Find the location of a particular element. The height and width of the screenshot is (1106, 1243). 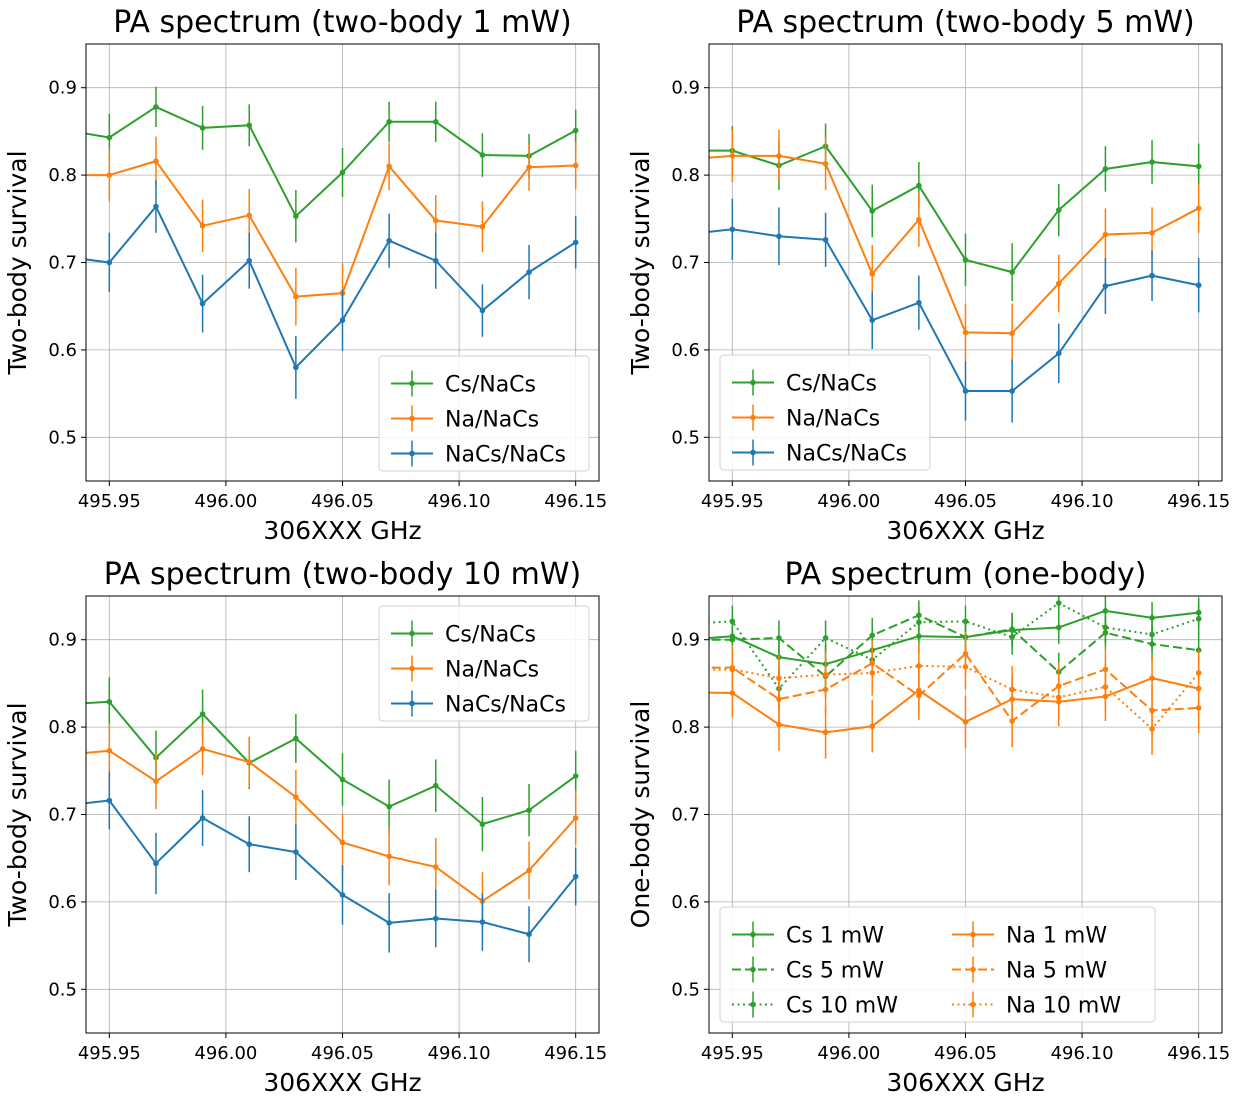

x-tick-label: 496.05 is located at coordinates (342, 501).